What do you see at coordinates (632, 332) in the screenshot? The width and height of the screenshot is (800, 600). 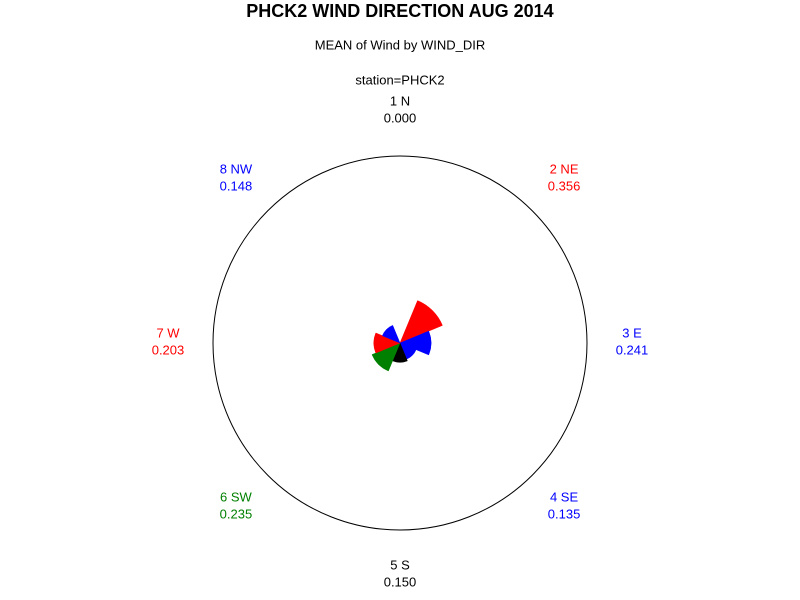 I see `category-label: 3 E` at bounding box center [632, 332].